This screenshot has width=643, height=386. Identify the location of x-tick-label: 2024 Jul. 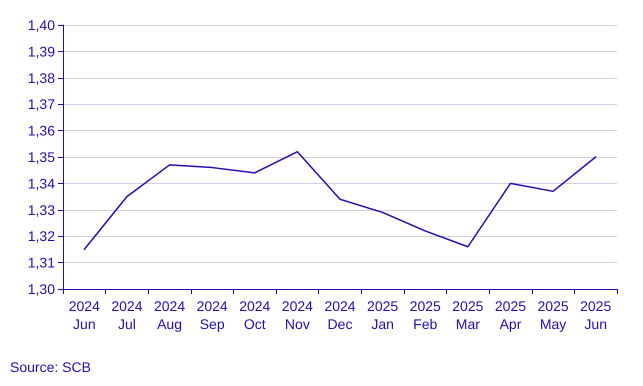
(127, 315).